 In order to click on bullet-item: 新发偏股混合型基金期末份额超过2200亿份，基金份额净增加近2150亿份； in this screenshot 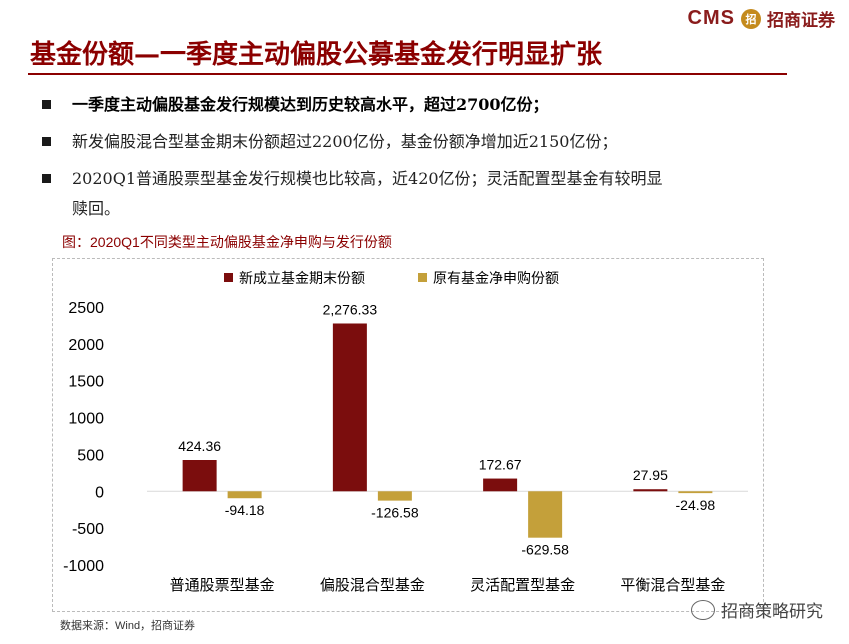, I will do `click(422, 141)`.